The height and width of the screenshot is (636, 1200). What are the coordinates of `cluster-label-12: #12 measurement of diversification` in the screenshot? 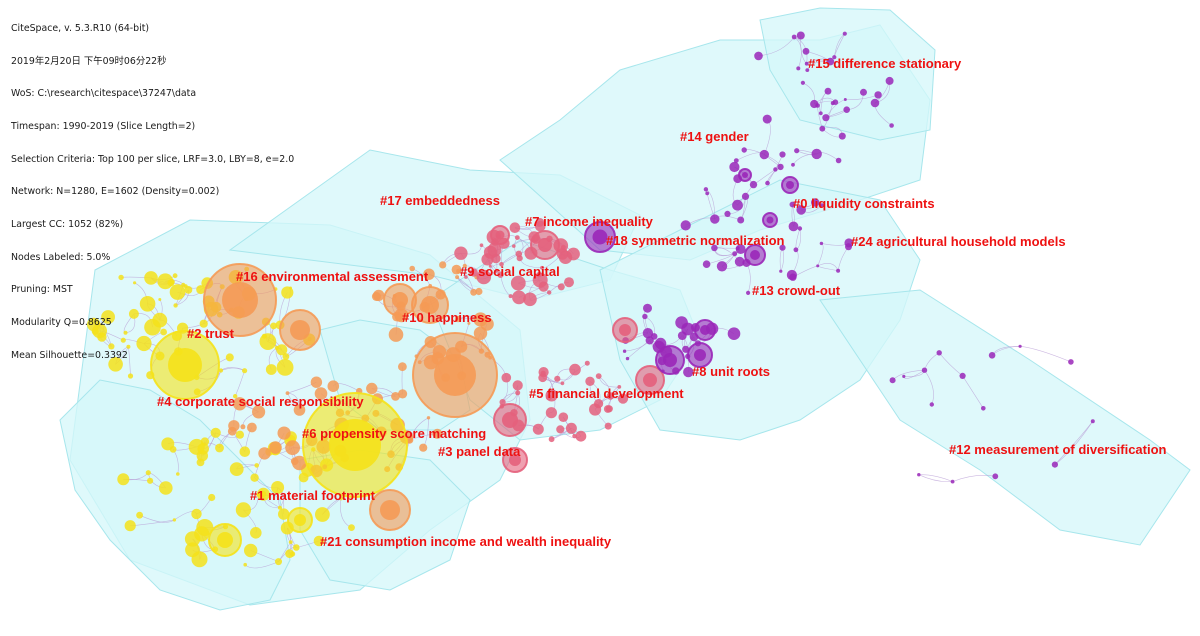 It's located at (1058, 449).